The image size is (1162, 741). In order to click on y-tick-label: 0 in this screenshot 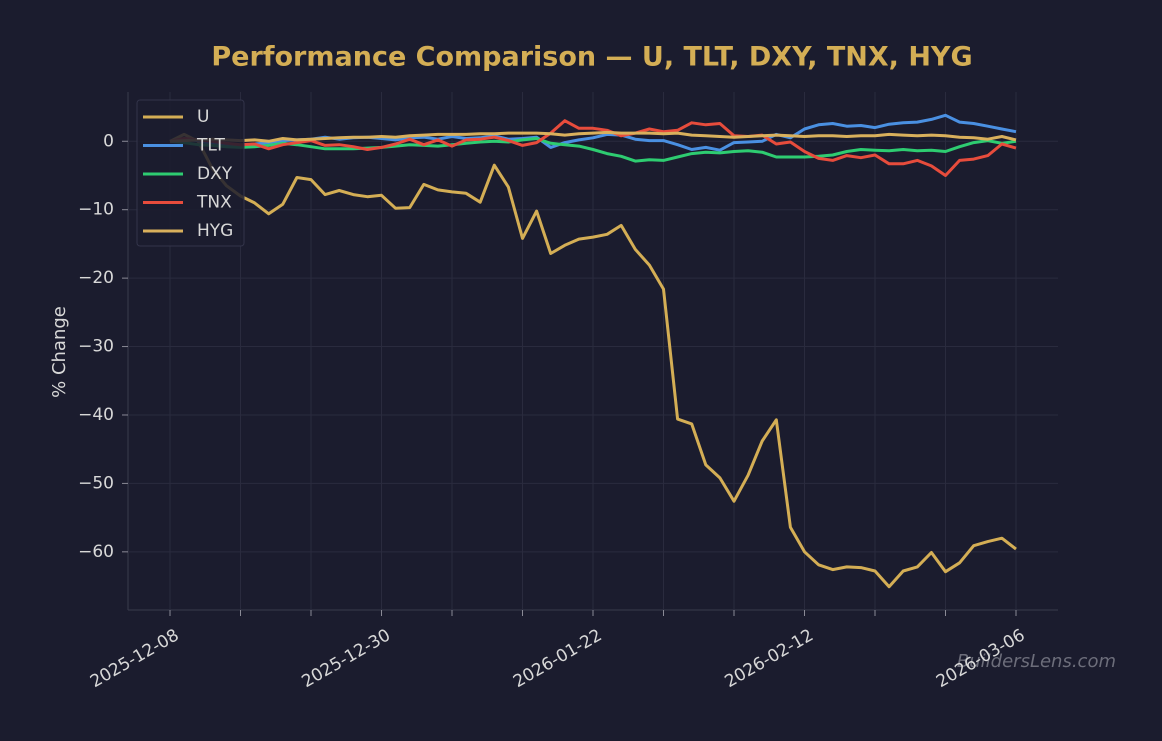, I will do `click(108, 141)`.